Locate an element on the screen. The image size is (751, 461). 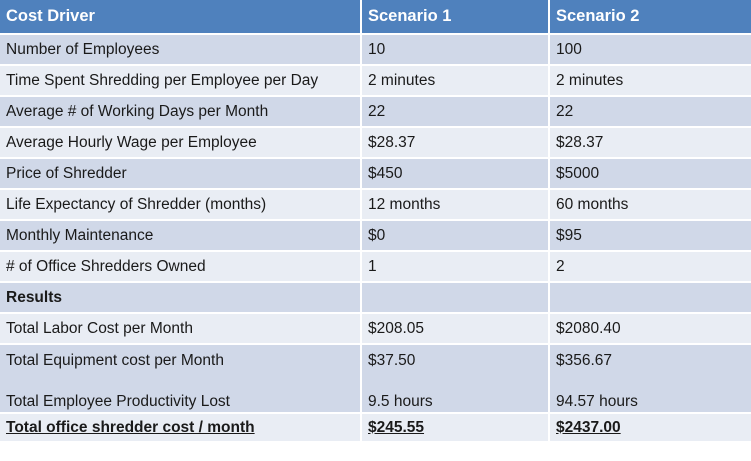
scenario-1-cell: $28.37 is located at coordinates (456, 143).